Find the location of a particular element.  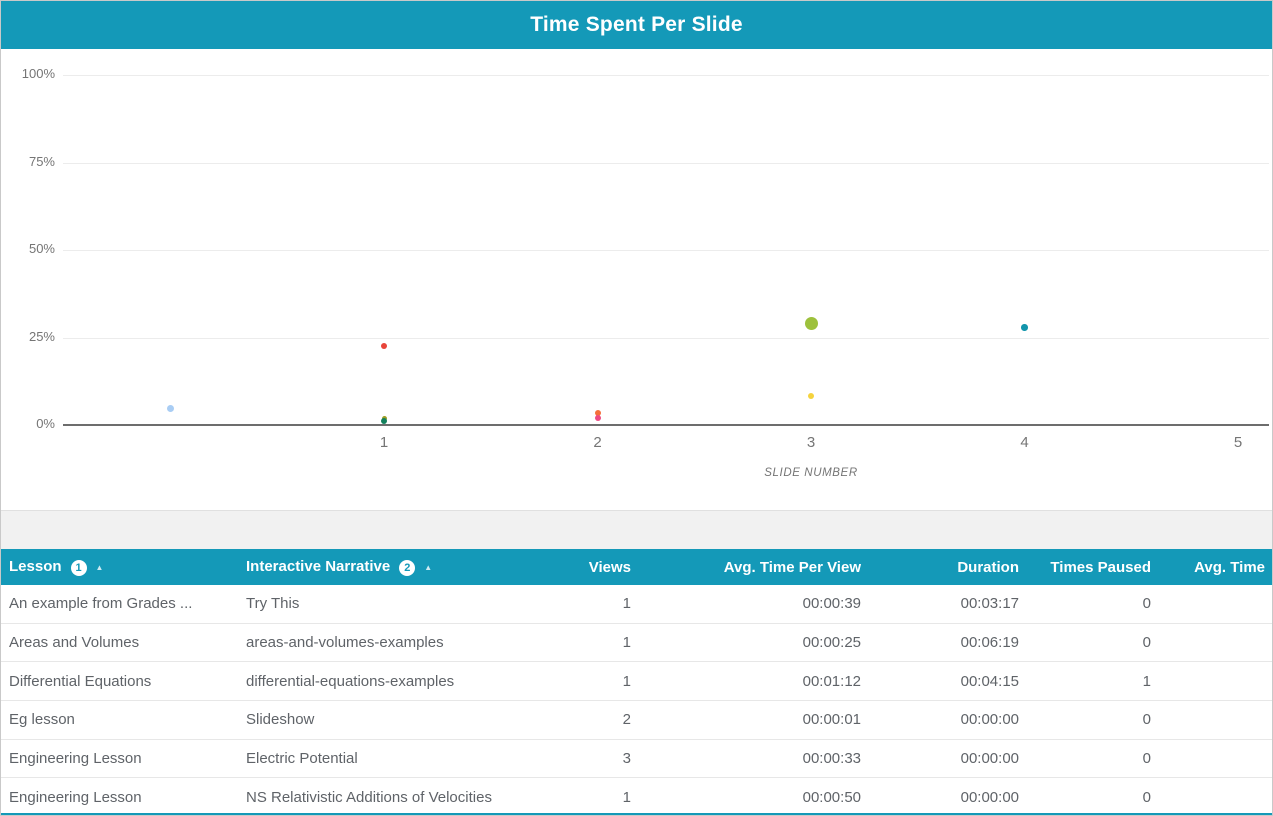

column-label: Lesson is located at coordinates (35, 567).